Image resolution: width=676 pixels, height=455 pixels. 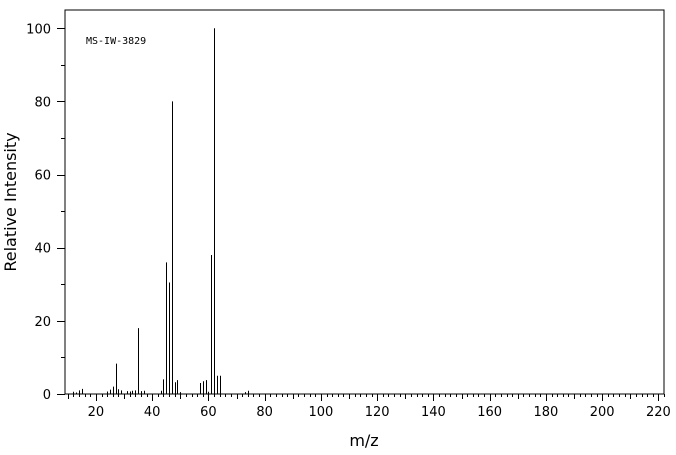 I want to click on x-tick-label-80: 80, so click(x=264, y=412).